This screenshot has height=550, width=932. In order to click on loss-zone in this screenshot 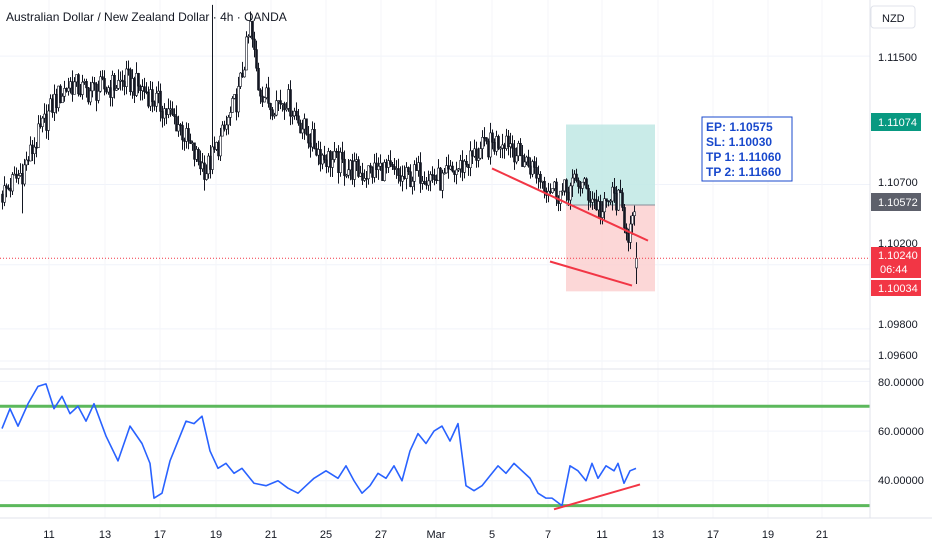, I will do `click(610, 248)`.